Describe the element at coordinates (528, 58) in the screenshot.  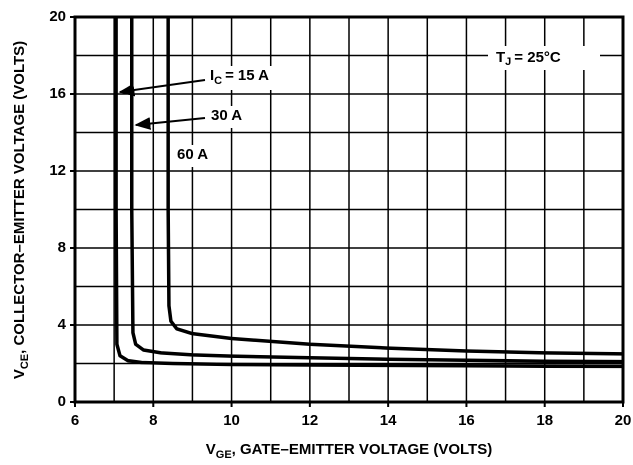
I see `temperature-note: TJ = 25°C` at that location.